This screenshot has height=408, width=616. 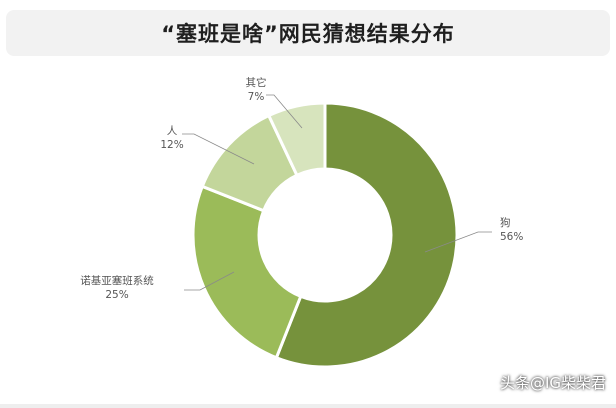 I want to click on watermark-text: 头条@IG柴柴君, so click(x=552, y=383).